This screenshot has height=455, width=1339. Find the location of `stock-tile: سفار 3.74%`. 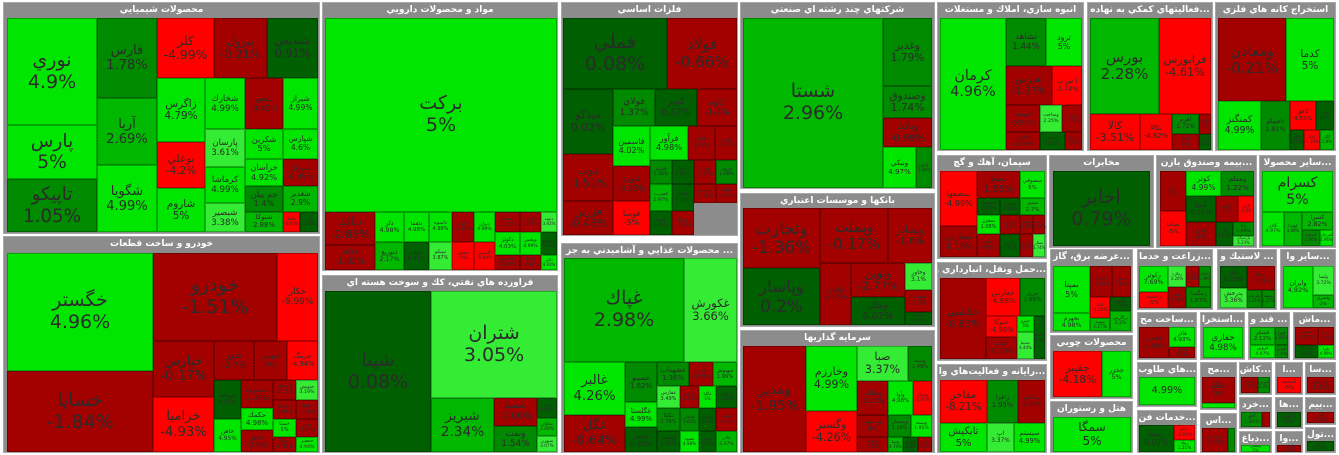

stock-tile: سفار 3.74% is located at coordinates (1039, 245).